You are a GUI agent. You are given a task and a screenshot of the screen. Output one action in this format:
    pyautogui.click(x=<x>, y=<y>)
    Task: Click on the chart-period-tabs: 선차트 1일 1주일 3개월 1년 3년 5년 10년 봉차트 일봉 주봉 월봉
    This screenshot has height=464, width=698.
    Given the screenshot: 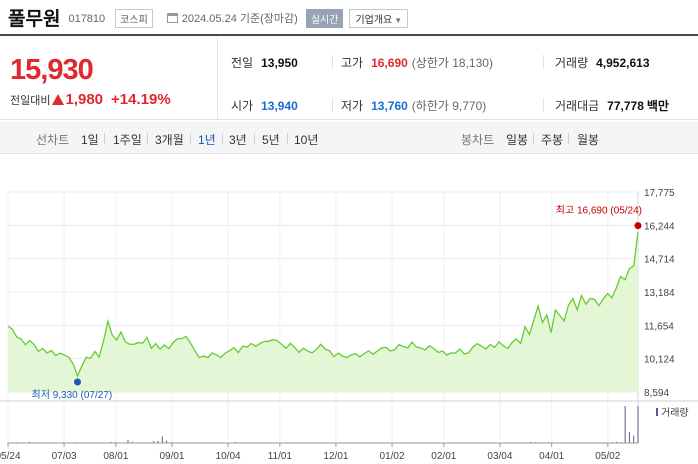 What is the action you would take?
    pyautogui.click(x=349, y=138)
    